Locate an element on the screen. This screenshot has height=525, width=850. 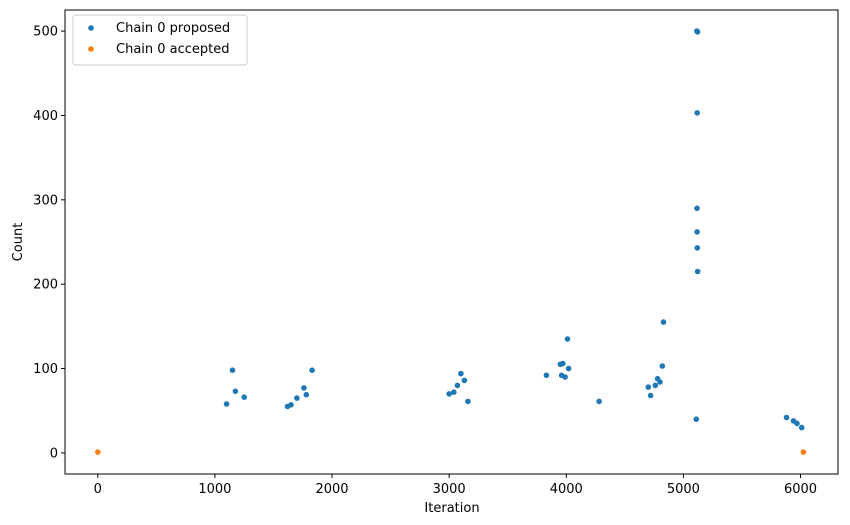
x-axis-label: Iteration is located at coordinates (451, 508).